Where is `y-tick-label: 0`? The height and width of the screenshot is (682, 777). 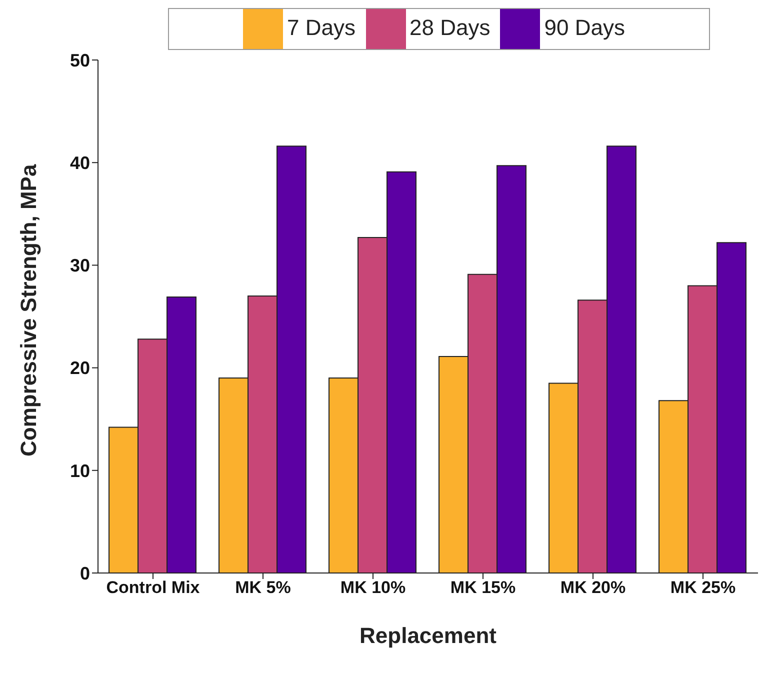 y-tick-label: 0 is located at coordinates (85, 573).